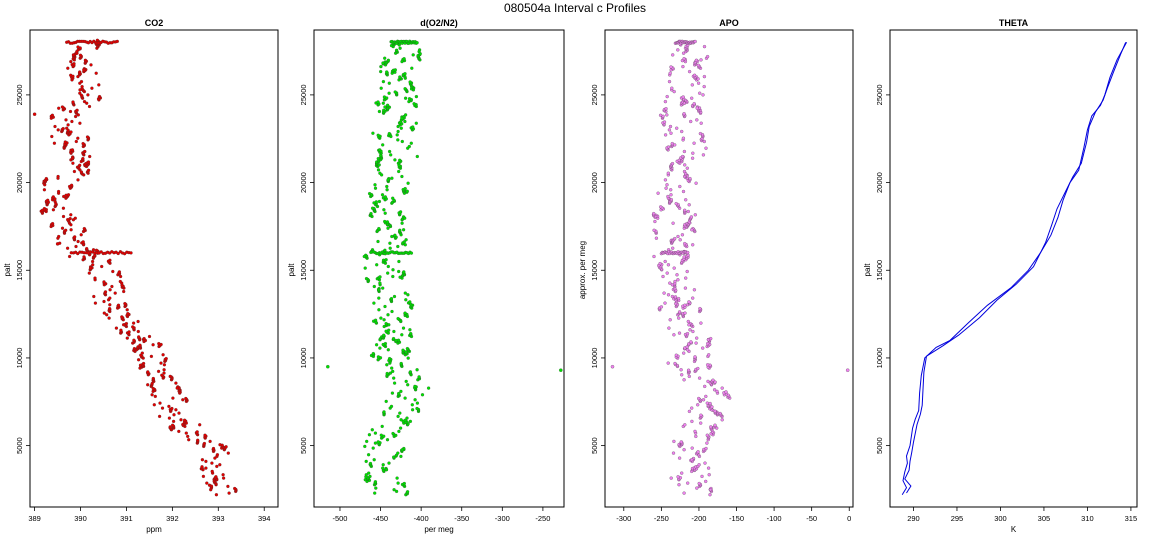  I want to click on x-tick-label: 390, so click(80, 518).